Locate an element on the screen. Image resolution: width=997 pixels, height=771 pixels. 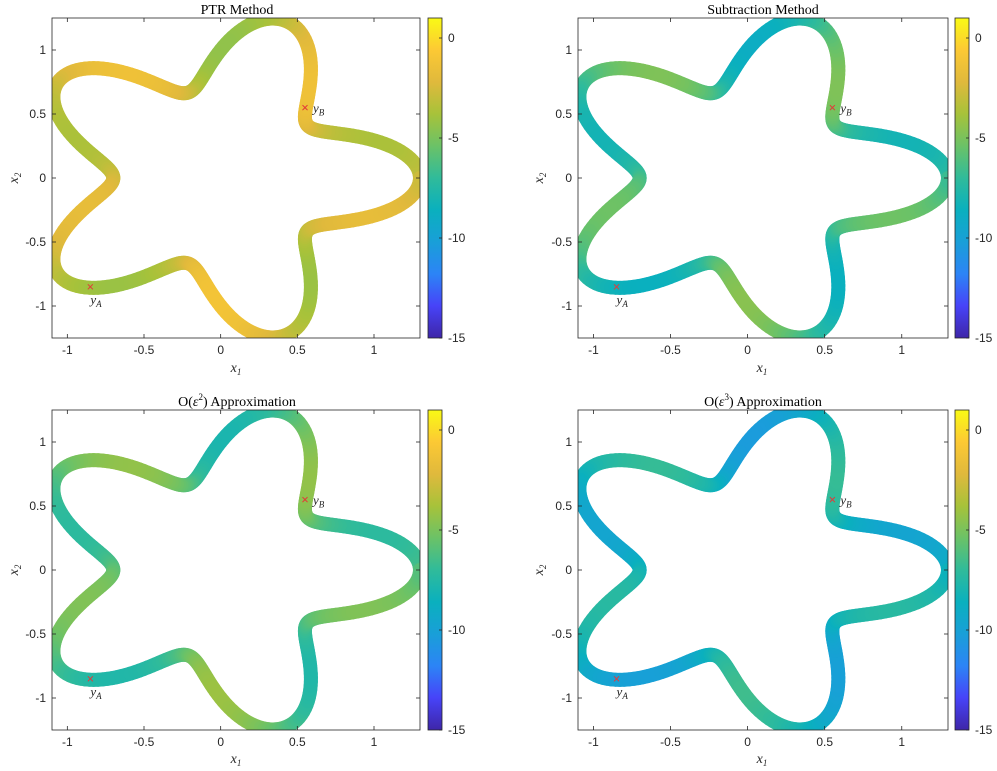
panel-title: PTR Method is located at coordinates (237, 10).